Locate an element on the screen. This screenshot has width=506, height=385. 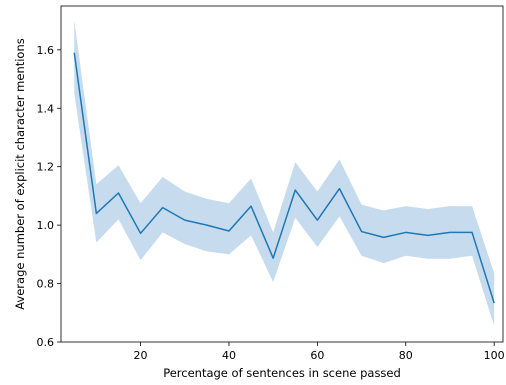
y-tick-label: 0.8 is located at coordinates (46, 284).